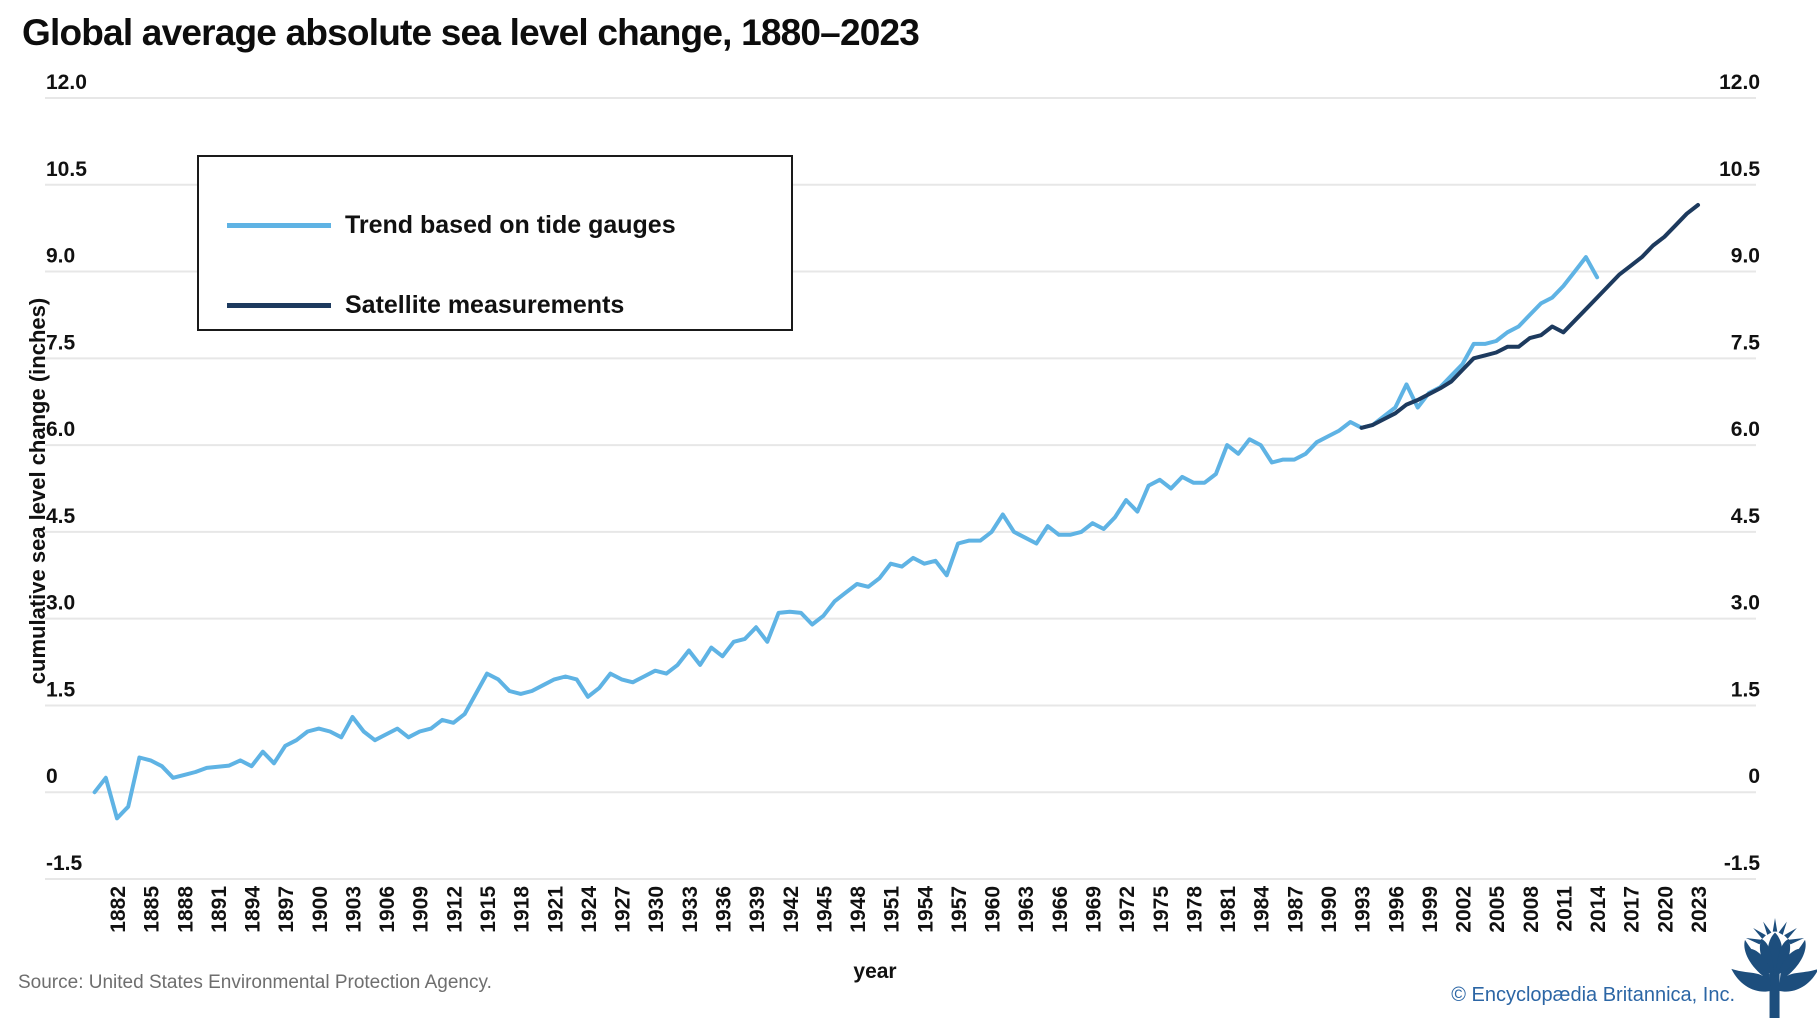 This screenshot has width=1817, height=1018. Describe the element at coordinates (1745, 256) in the screenshot. I see `y-tick-label-right: 9.0` at that location.